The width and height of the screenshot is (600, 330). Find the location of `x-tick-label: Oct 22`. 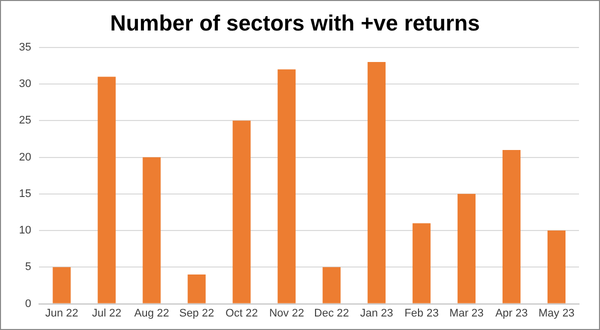

x-tick-label: Oct 22 is located at coordinates (241, 313).